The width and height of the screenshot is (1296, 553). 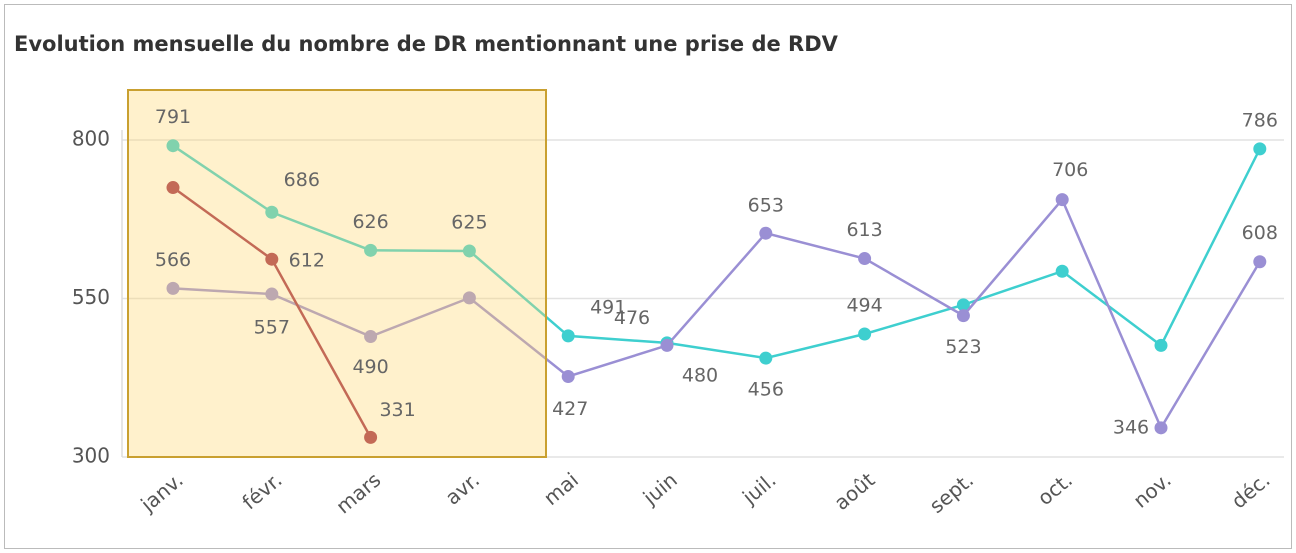 What do you see at coordinates (1260, 120) in the screenshot?
I see `value-label: 786` at bounding box center [1260, 120].